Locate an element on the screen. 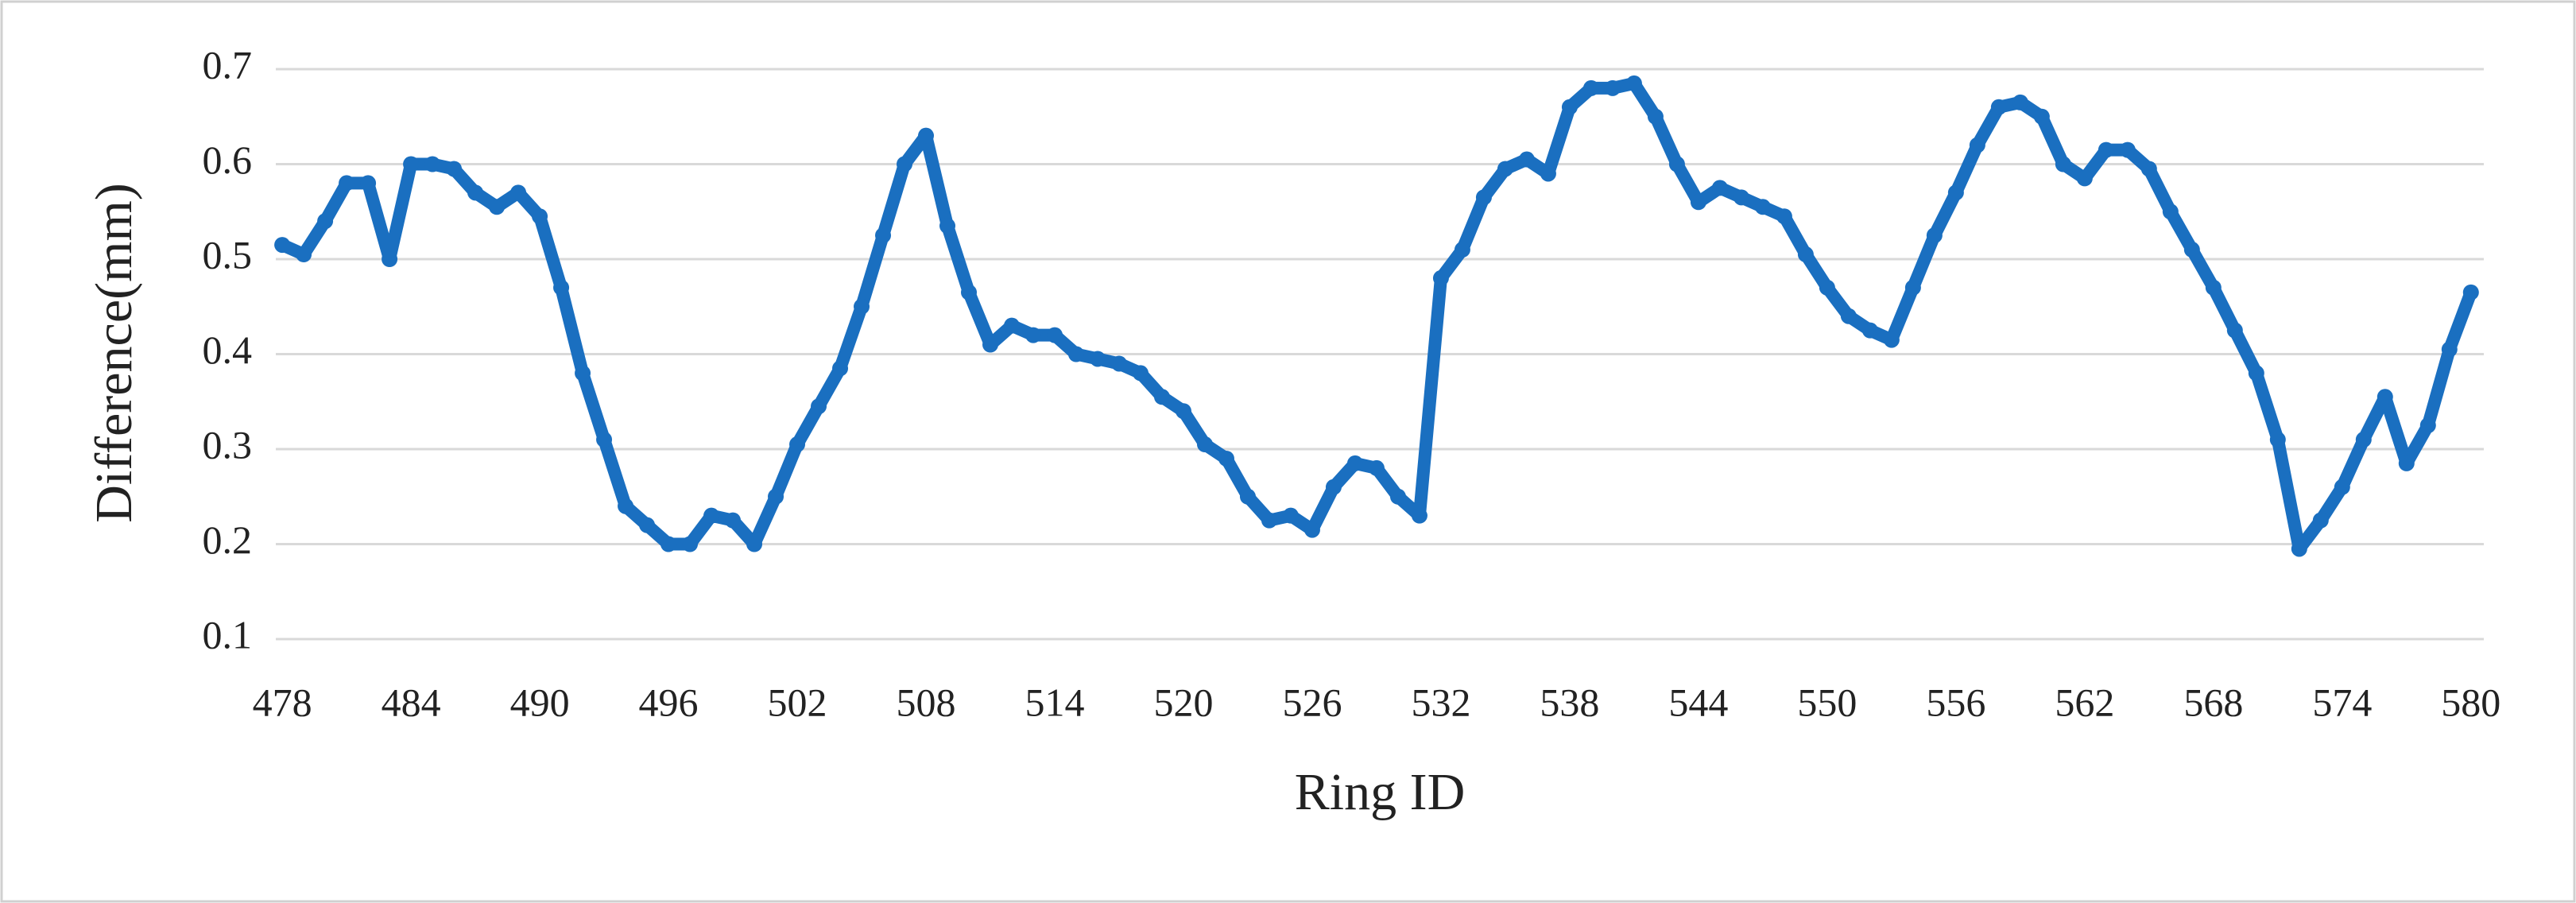  y-tick-label: 0.3 is located at coordinates (228, 444).